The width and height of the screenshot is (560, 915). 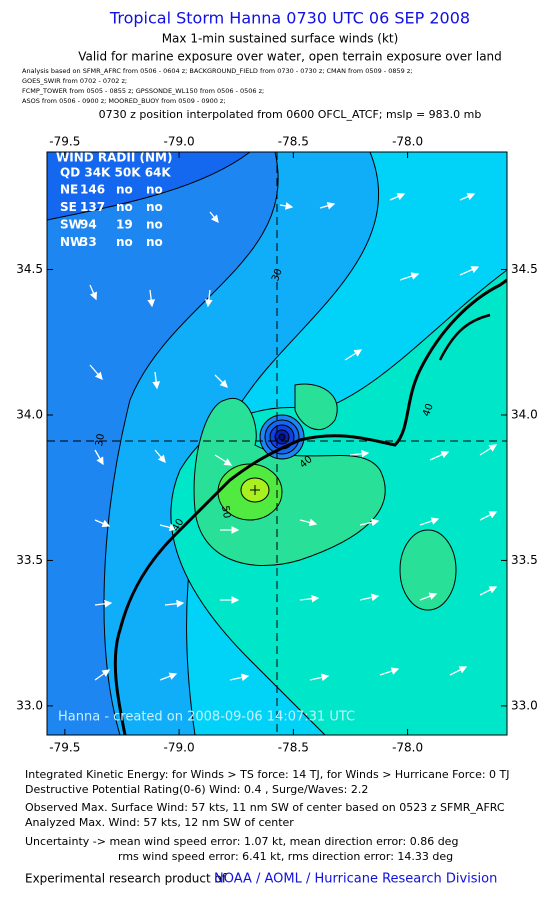 What do you see at coordinates (126, 879) in the screenshot?
I see `product-note: Experimental research product of` at bounding box center [126, 879].